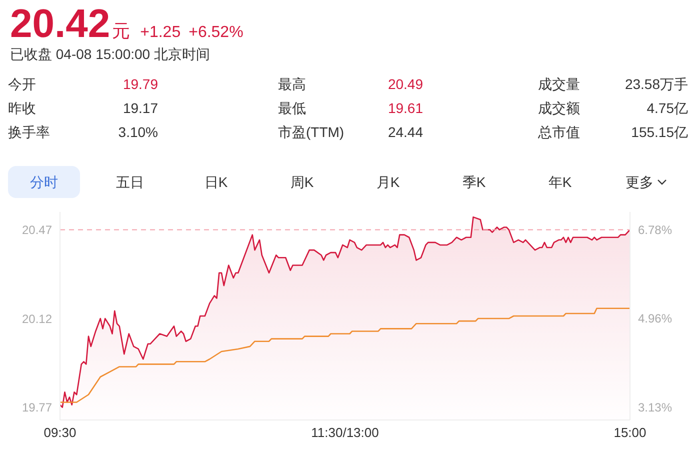  I want to click on y-tick-label: 20.12, so click(37, 319).